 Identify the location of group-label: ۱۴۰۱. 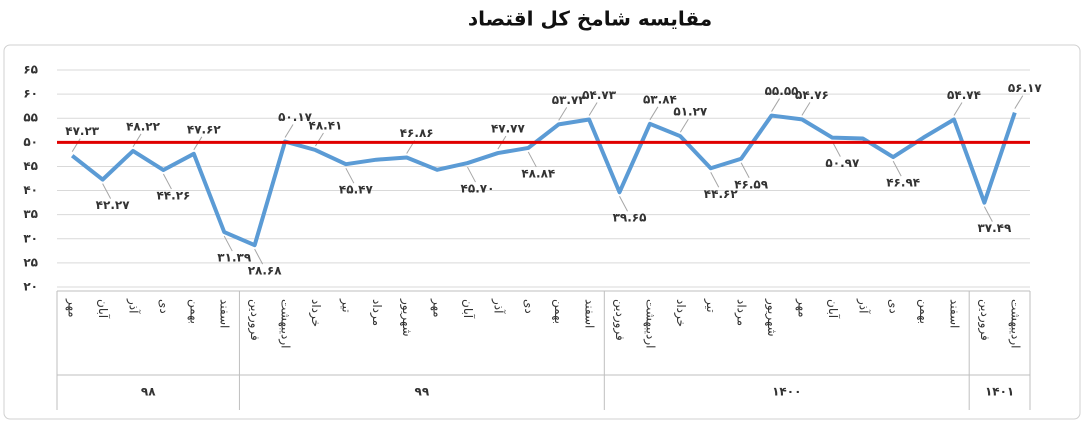
(999, 392).